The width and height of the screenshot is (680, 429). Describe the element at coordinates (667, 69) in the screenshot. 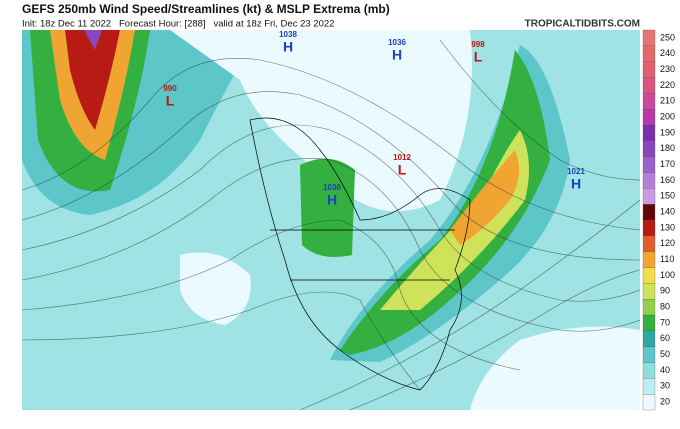

I see `colorbar-label: 230` at that location.